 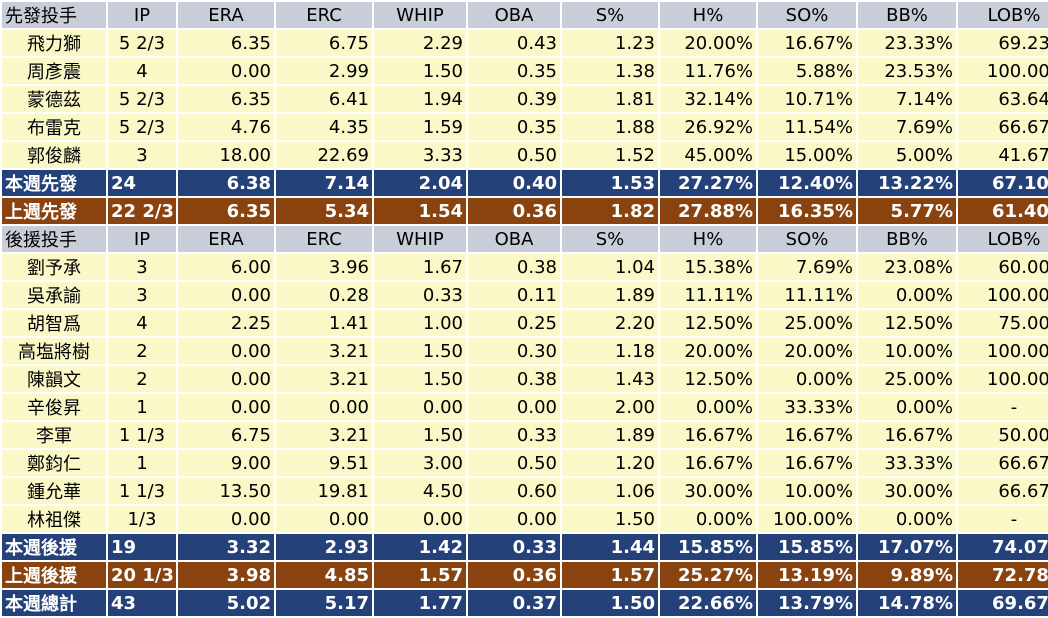 What do you see at coordinates (708, 15) in the screenshot?
I see `stat-cell: H%` at bounding box center [708, 15].